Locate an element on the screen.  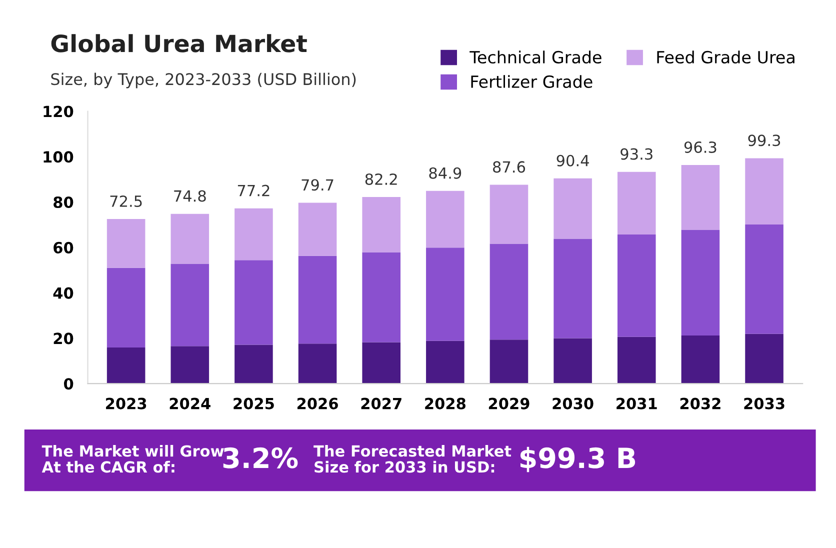
x-tick-label: 2031 is located at coordinates (636, 404).